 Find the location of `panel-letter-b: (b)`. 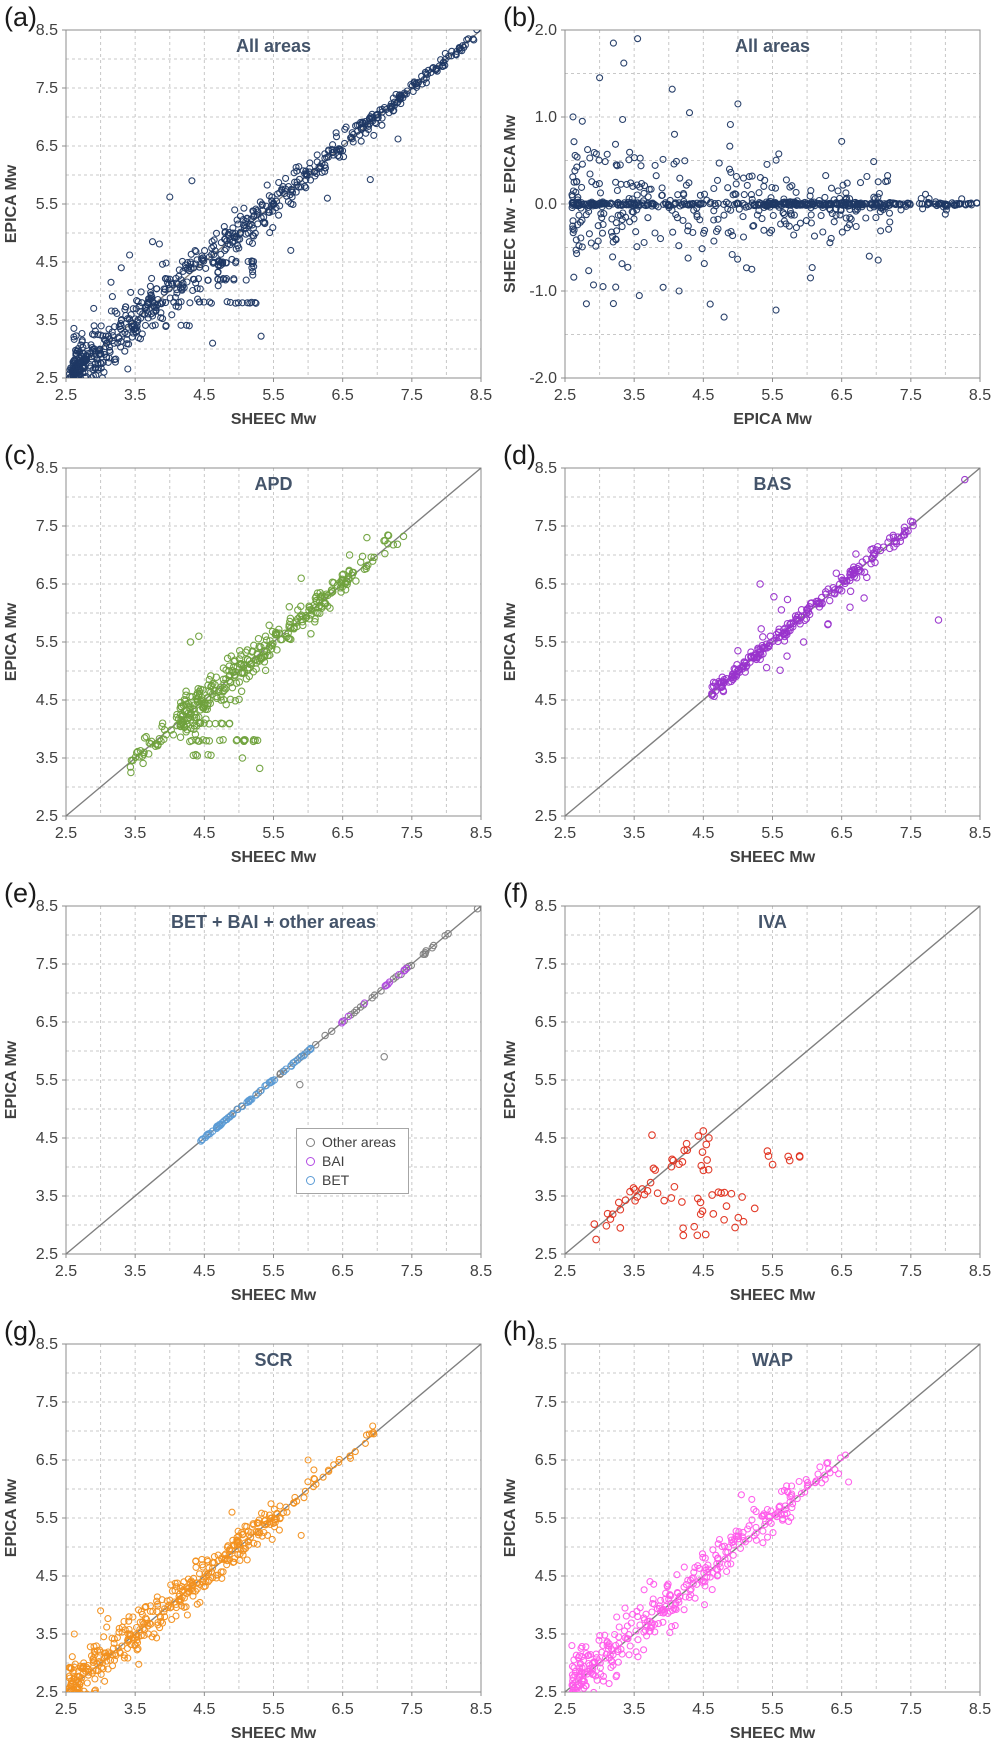

panel-letter-b: (b) is located at coordinates (519, 17).